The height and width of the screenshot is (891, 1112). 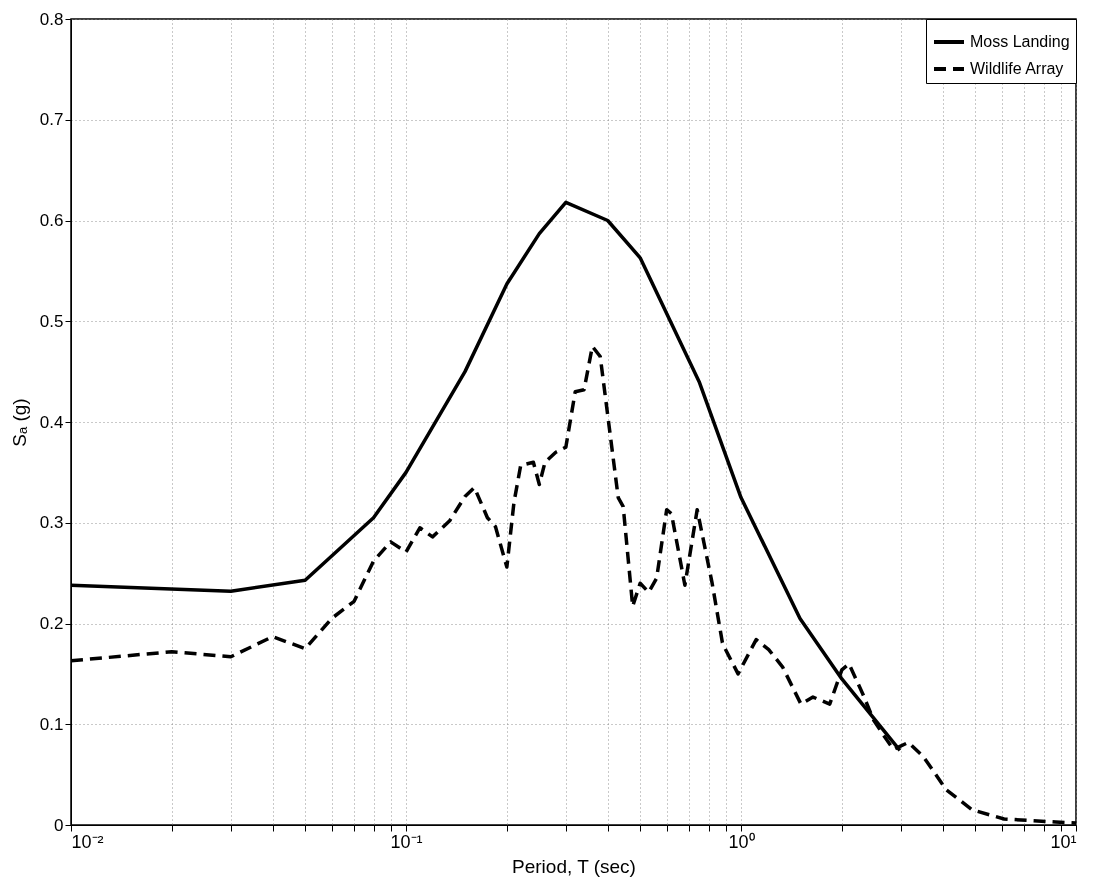 I want to click on y-axis-title: Sₐ (g), so click(x=19, y=422).